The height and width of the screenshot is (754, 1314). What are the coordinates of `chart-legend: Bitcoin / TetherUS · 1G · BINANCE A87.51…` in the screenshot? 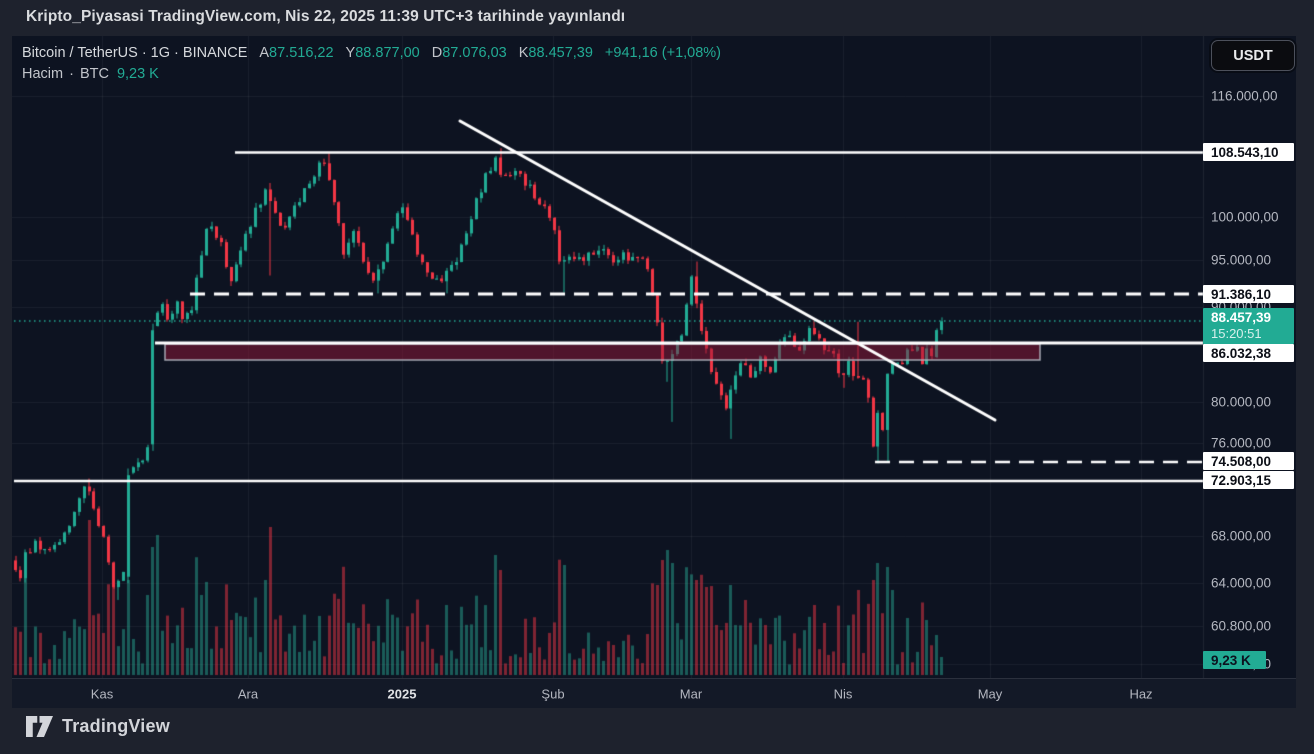 It's located at (371, 64).